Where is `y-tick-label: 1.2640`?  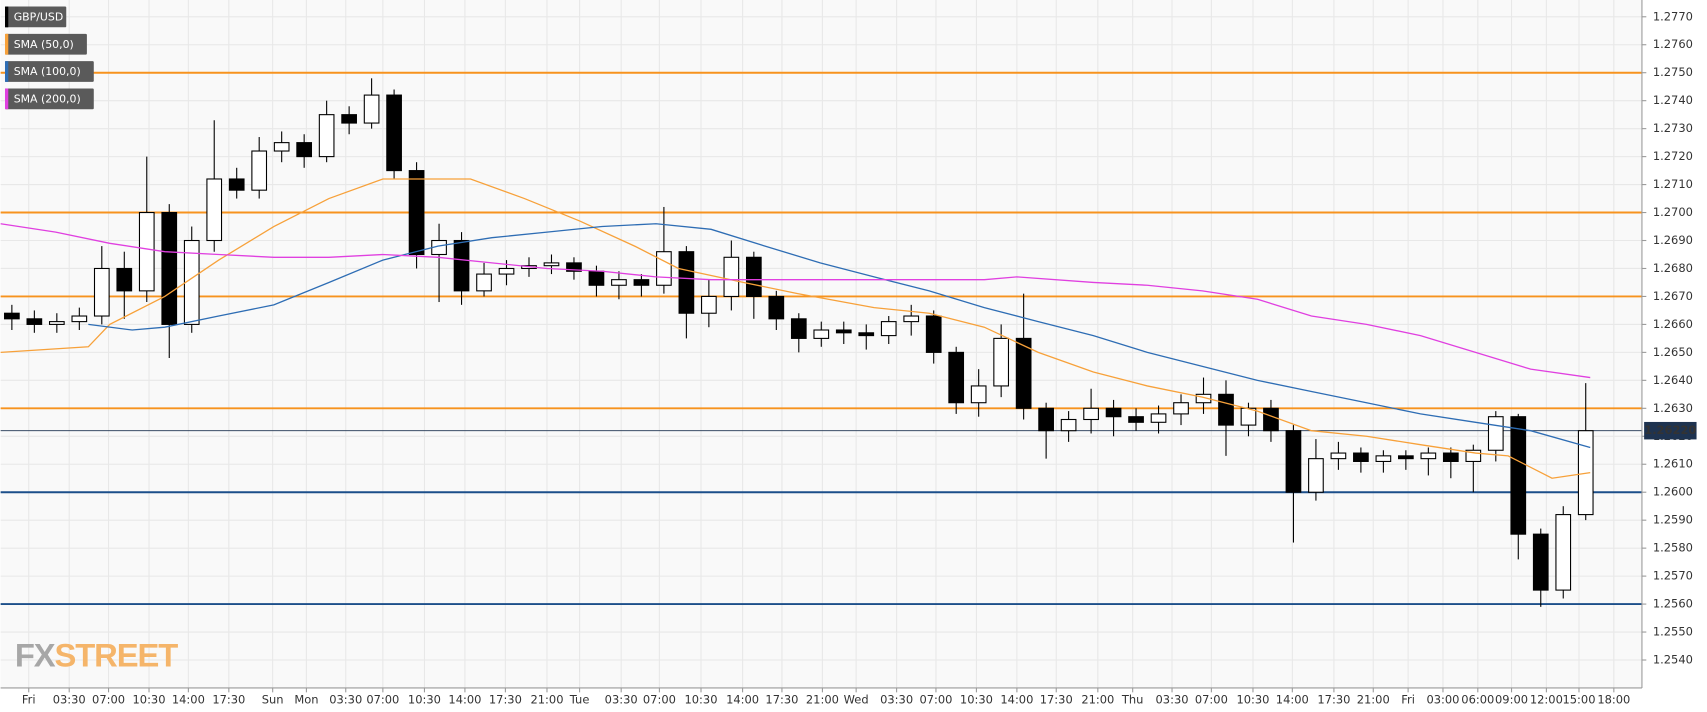 y-tick-label: 1.2640 is located at coordinates (1673, 380).